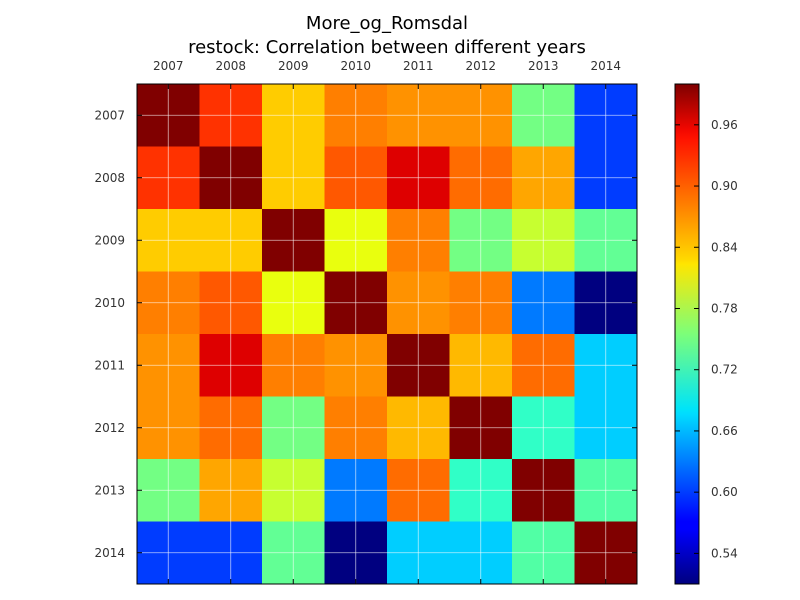 This screenshot has height=600, width=800. What do you see at coordinates (109, 240) in the screenshot?
I see `y-tick-label: 2009` at bounding box center [109, 240].